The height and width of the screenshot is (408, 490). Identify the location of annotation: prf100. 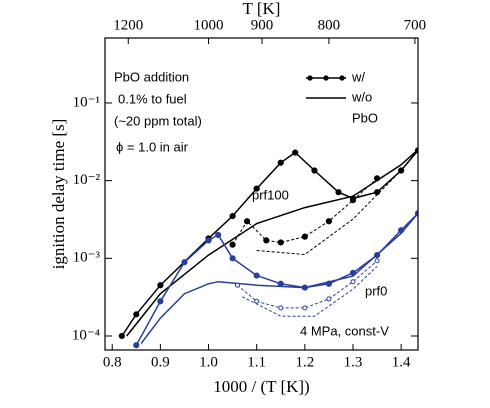
(270, 194).